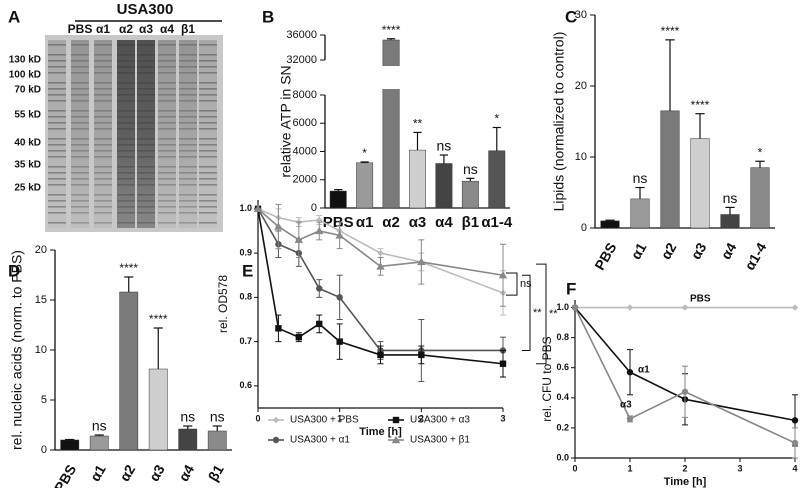 This screenshot has height=488, width=800. Describe the element at coordinates (245, 252) in the screenshot. I see `y-tick-label: 0.9` at that location.